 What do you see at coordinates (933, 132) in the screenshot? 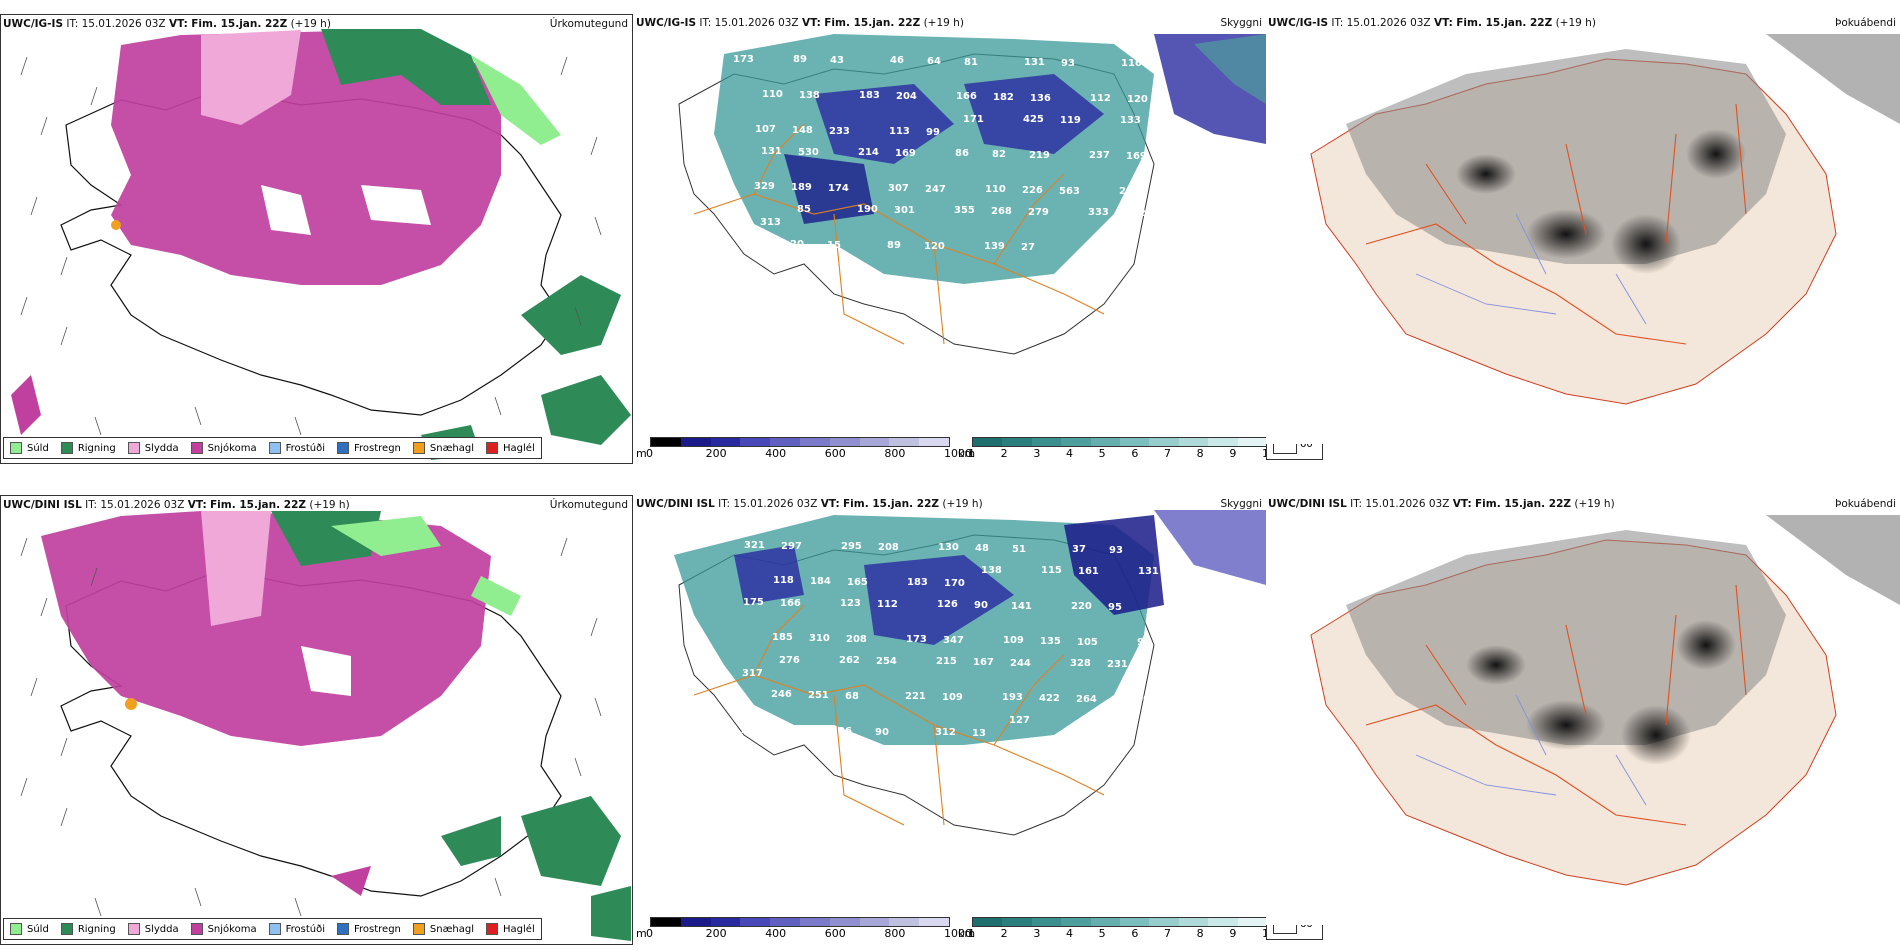
I see `cloud-base-value: 99` at bounding box center [933, 132].